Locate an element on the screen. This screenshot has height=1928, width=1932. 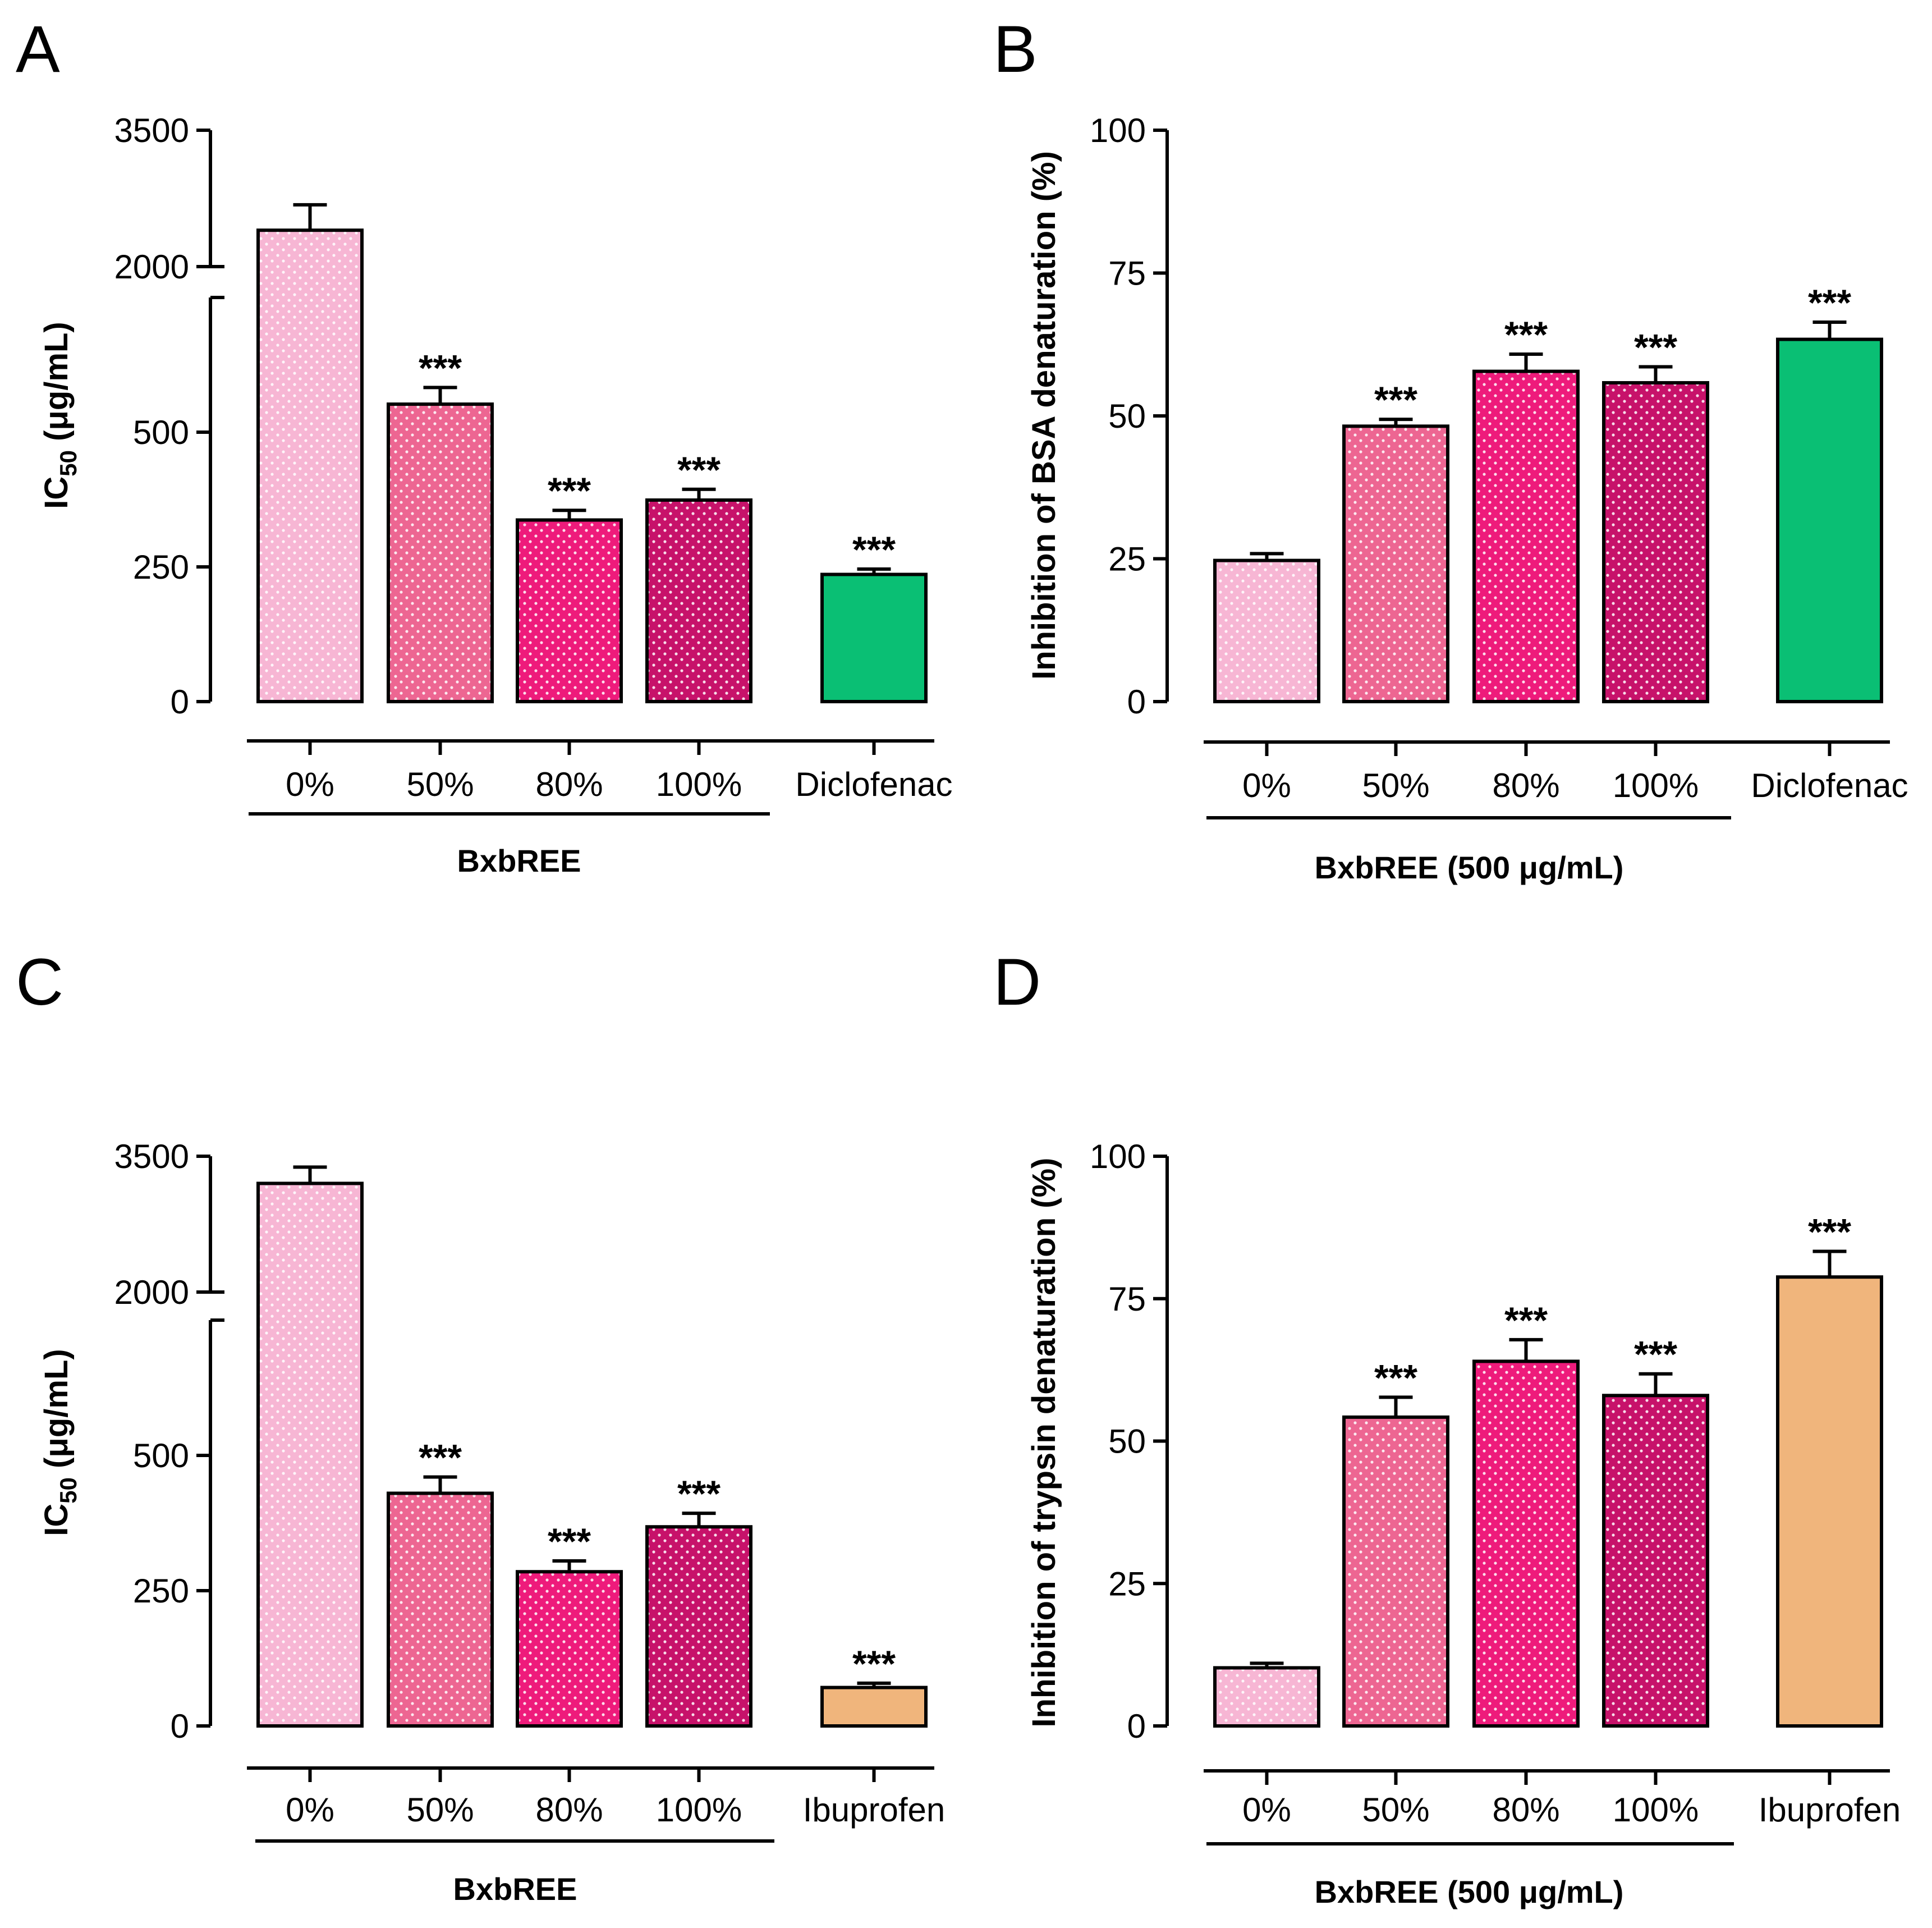
panel-letter-a: A is located at coordinates (38, 49).